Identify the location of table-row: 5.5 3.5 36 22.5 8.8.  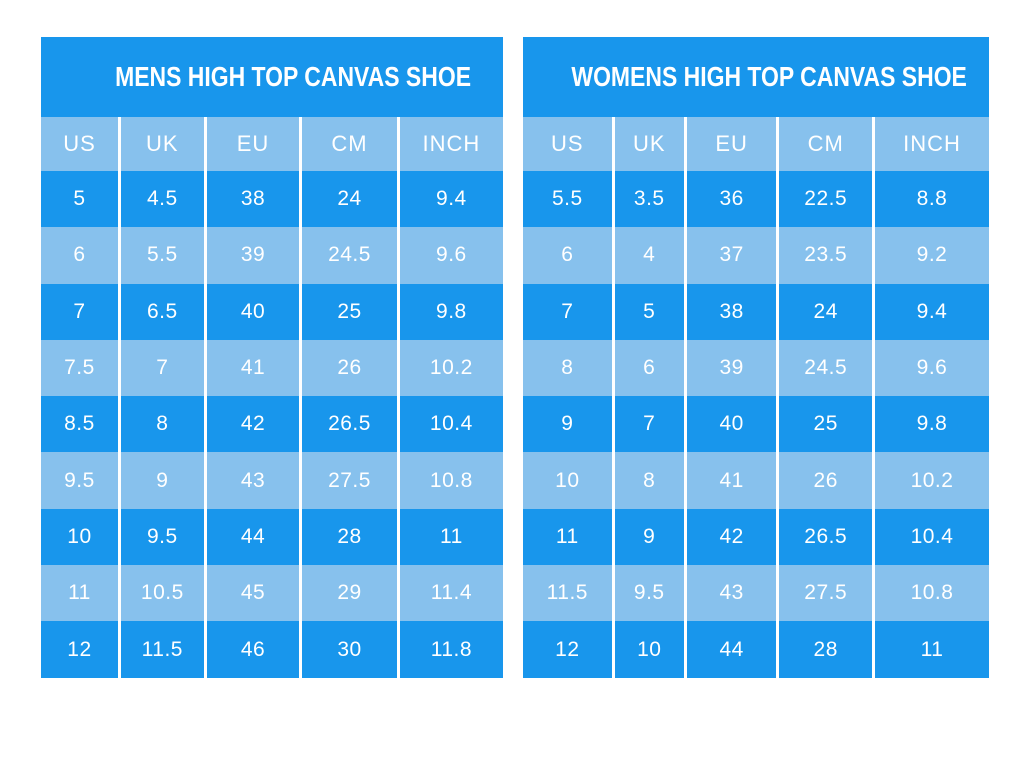
(756, 199).